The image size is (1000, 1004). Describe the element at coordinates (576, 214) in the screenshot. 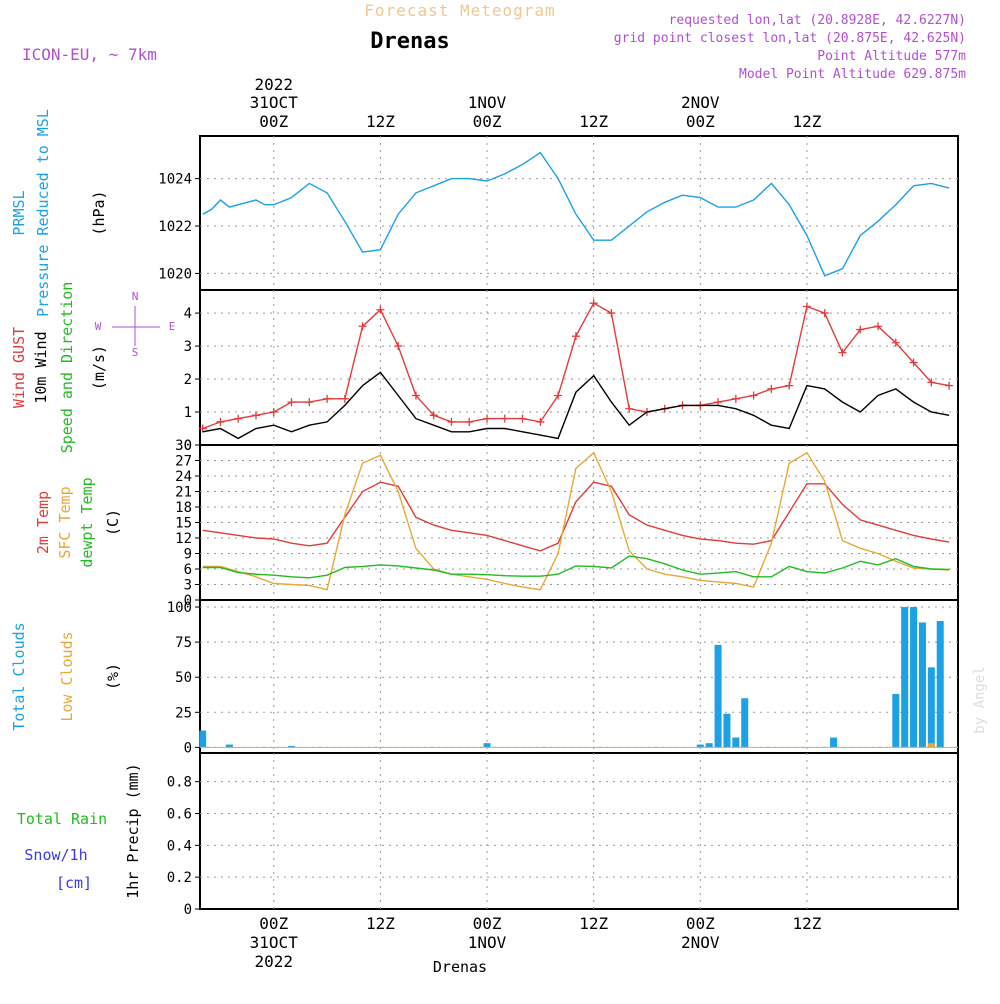

I see `pressure-series-line-prmsl` at that location.